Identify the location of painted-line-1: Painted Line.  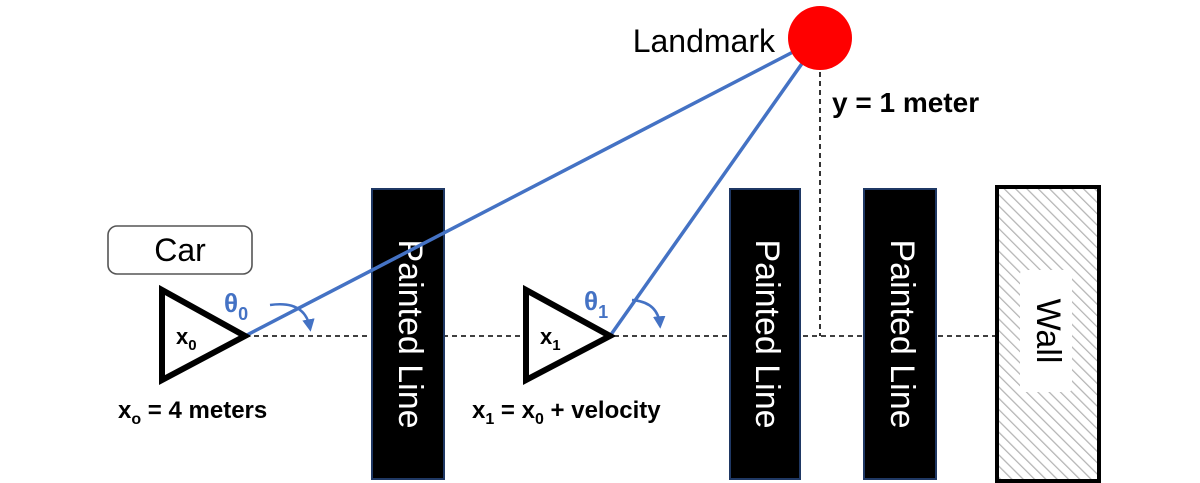
(408, 334).